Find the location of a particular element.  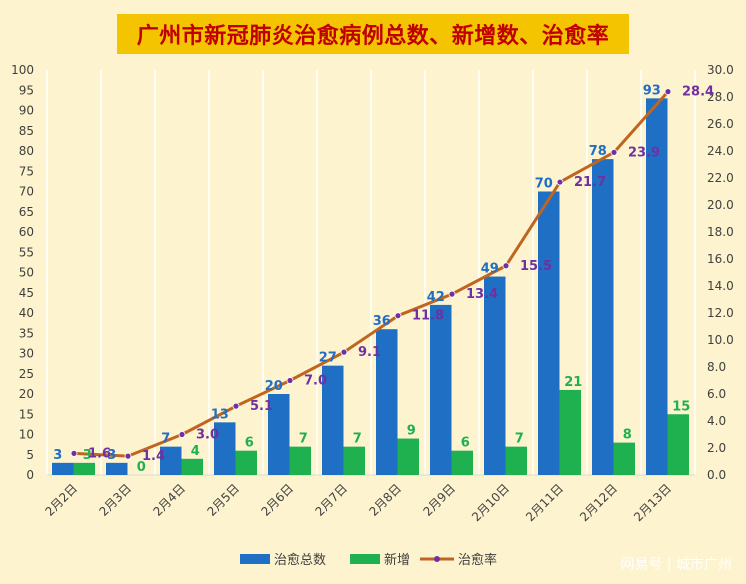

new-data-label: 21 is located at coordinates (573, 382).